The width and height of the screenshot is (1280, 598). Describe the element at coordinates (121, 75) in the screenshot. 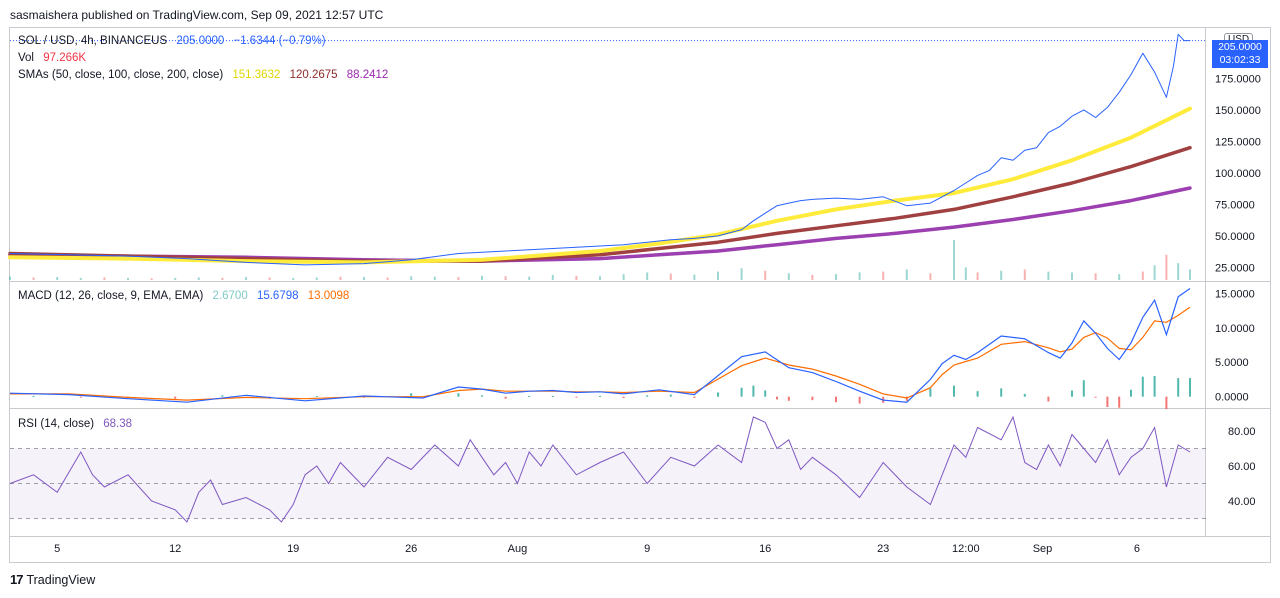

I see `sma-label: SMAs (50, close, 100, close, 200, close)` at that location.